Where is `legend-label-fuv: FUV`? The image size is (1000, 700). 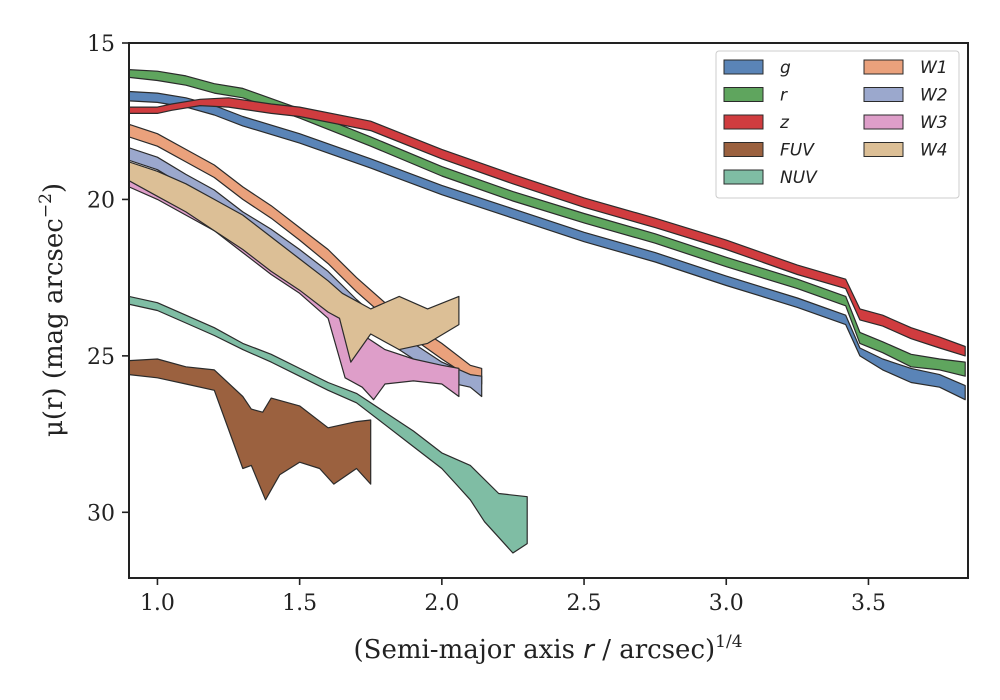
legend-label-fuv: FUV is located at coordinates (797, 151).